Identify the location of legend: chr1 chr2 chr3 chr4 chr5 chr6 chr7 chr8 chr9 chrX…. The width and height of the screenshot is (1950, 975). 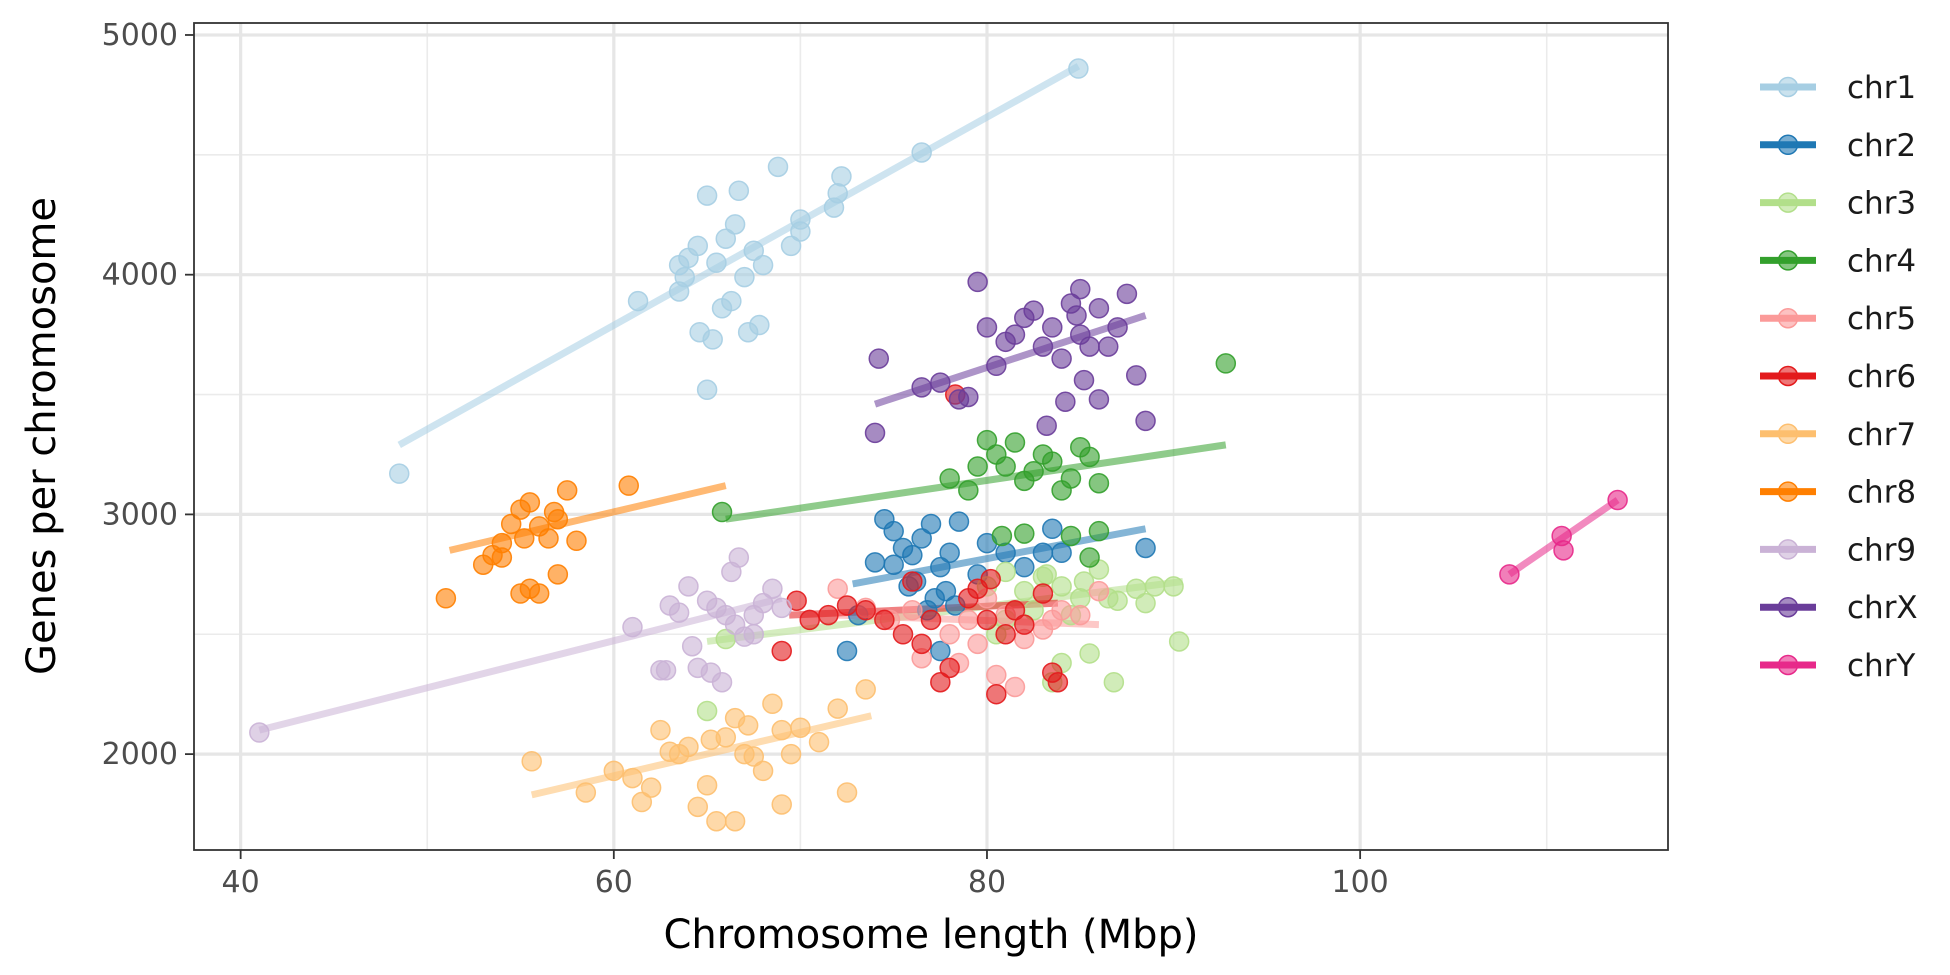
(1839, 377).